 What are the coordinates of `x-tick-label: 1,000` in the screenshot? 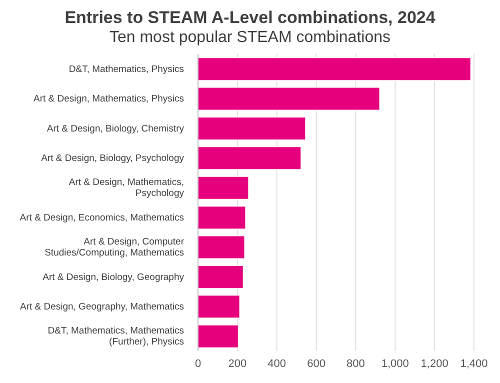 It's located at (395, 364).